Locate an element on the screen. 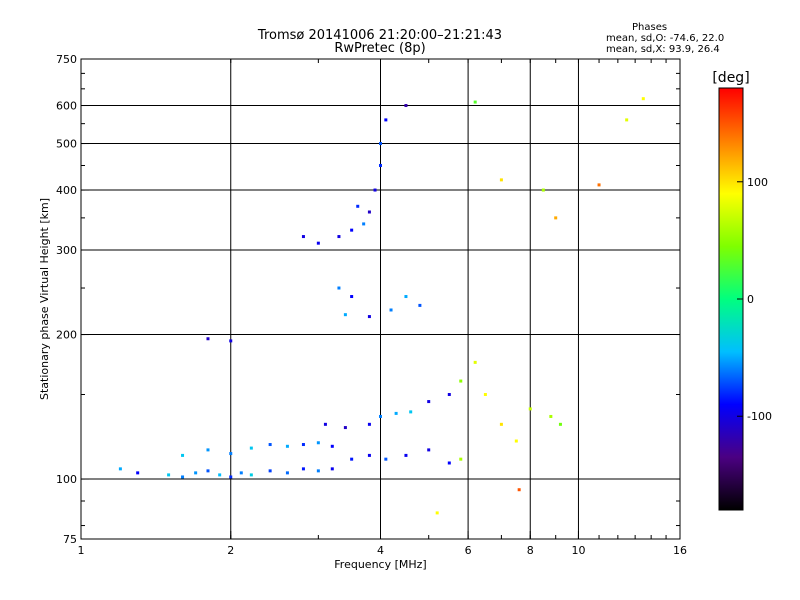 The image size is (800, 600). x-tick-label: 8 is located at coordinates (530, 550).